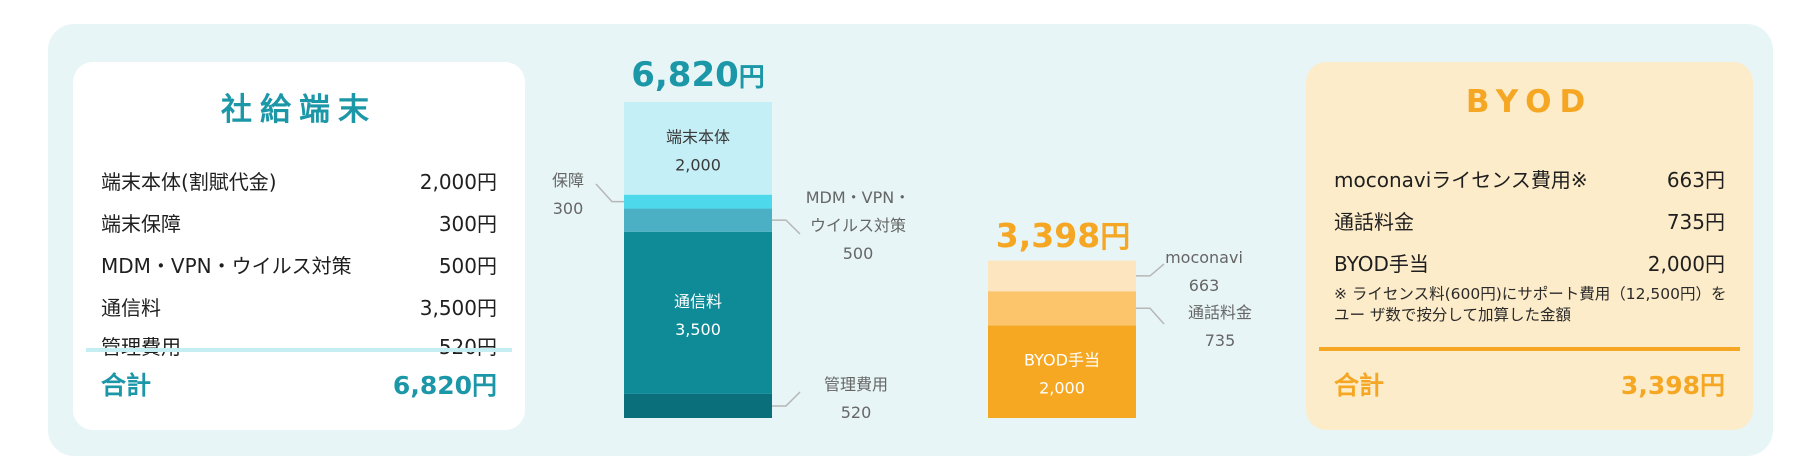 This screenshot has width=1816, height=458. I want to click on row-label: 端末保障, so click(141, 223).